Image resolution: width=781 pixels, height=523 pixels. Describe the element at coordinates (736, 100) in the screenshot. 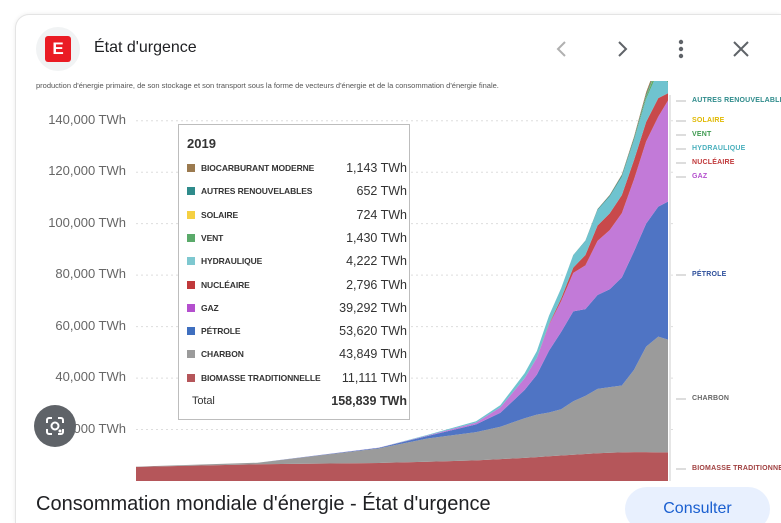

I see `right-series-label: AUTRES RENOUVELABLES` at that location.